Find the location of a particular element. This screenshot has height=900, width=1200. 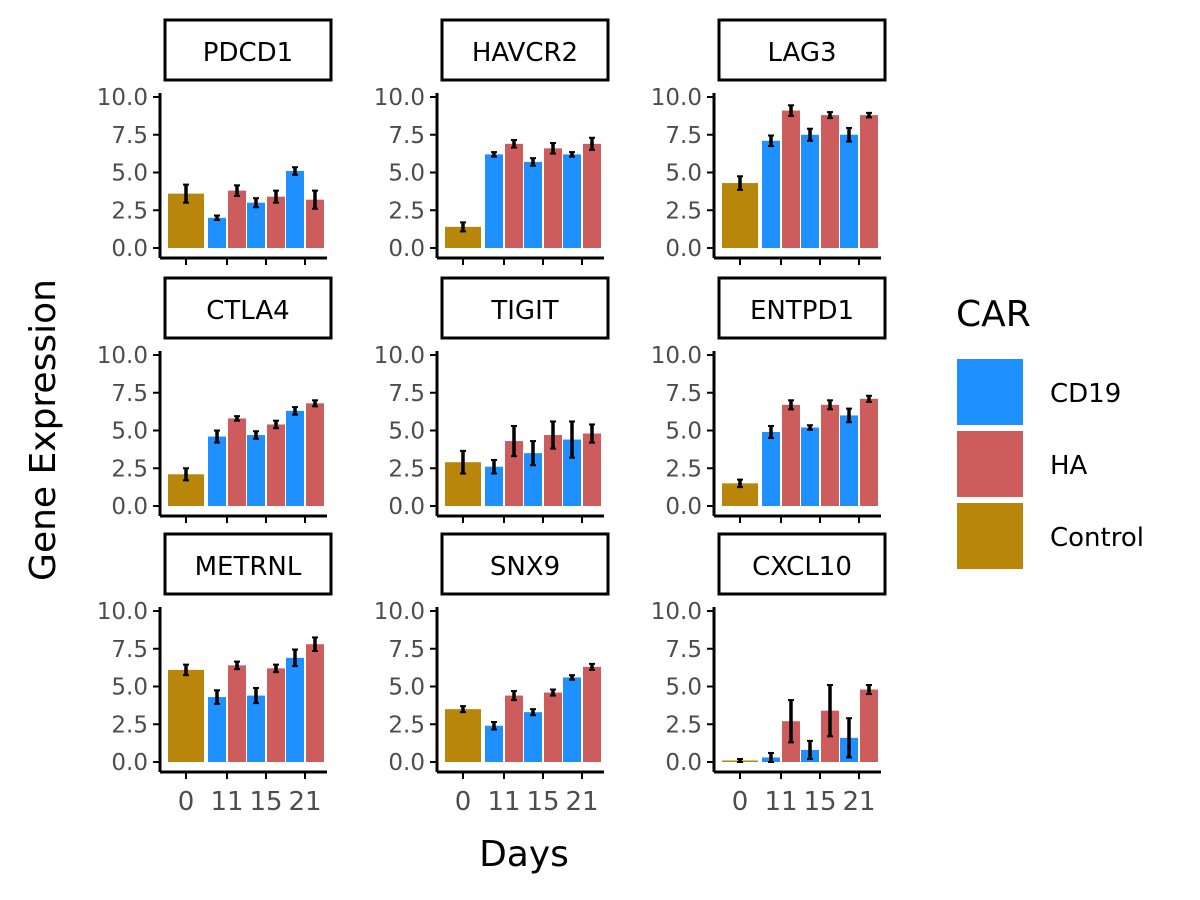

panel-lag3: LAG3 0.0 2.5 5.0 7.5 10.0 is located at coordinates (769, 141).